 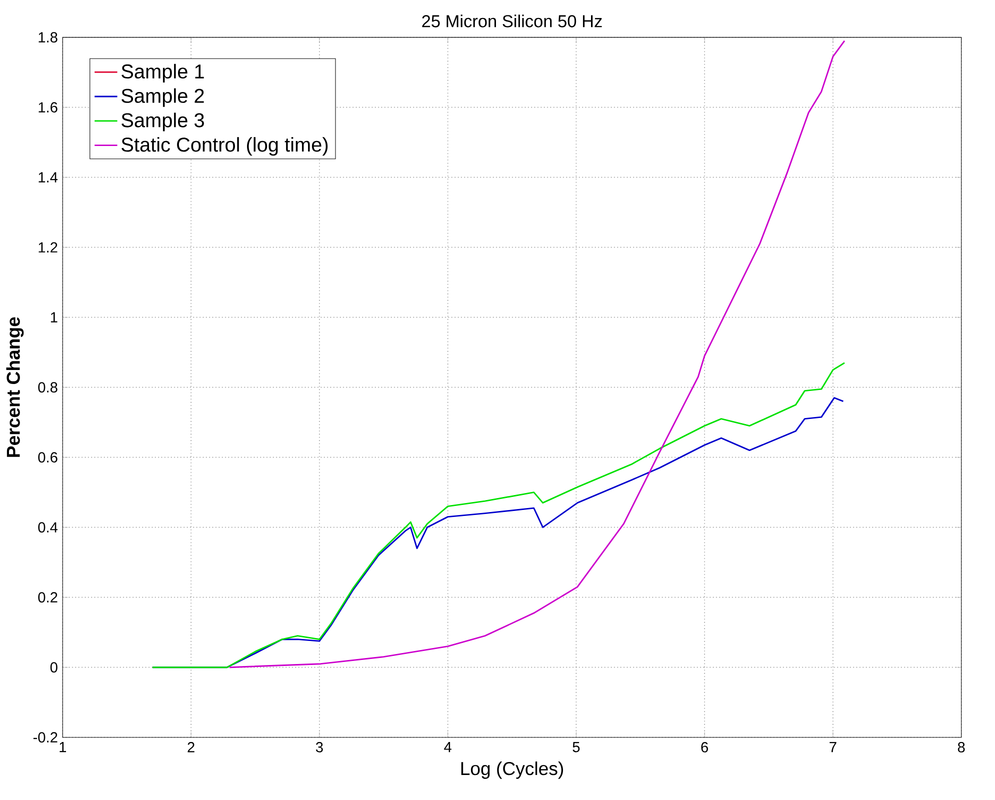 What do you see at coordinates (63, 747) in the screenshot?
I see `x-tick-label: 1` at bounding box center [63, 747].